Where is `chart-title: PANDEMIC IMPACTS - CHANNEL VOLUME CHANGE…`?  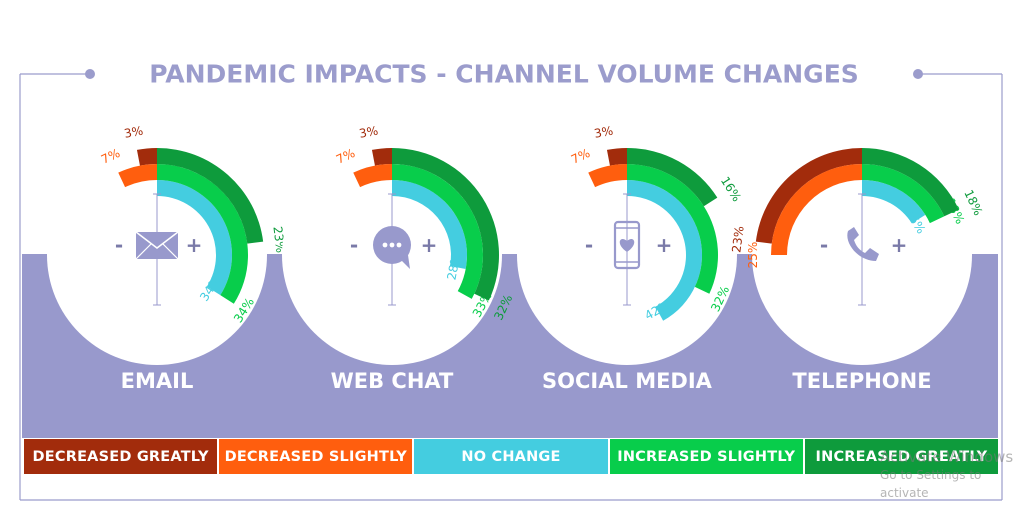
chart-title: PANDEMIC IMPACTS - CHANNEL VOLUME CHANGE… is located at coordinates (504, 74).